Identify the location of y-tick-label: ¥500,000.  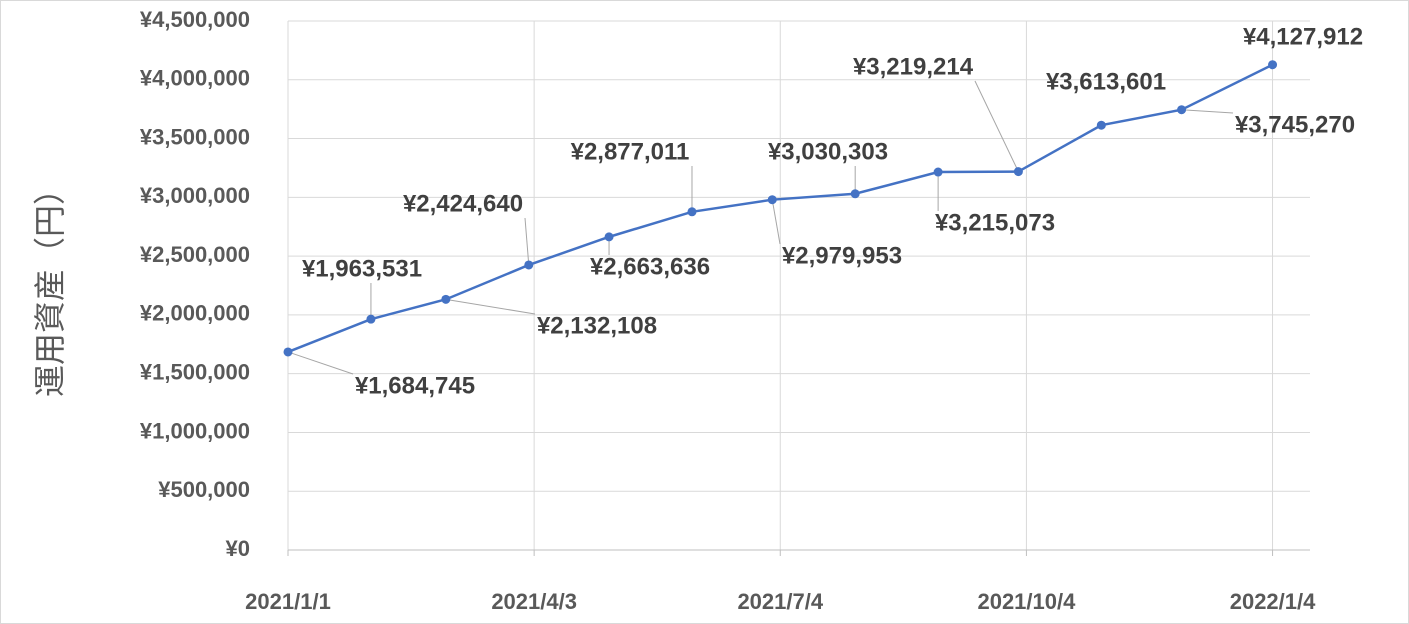
(204, 489).